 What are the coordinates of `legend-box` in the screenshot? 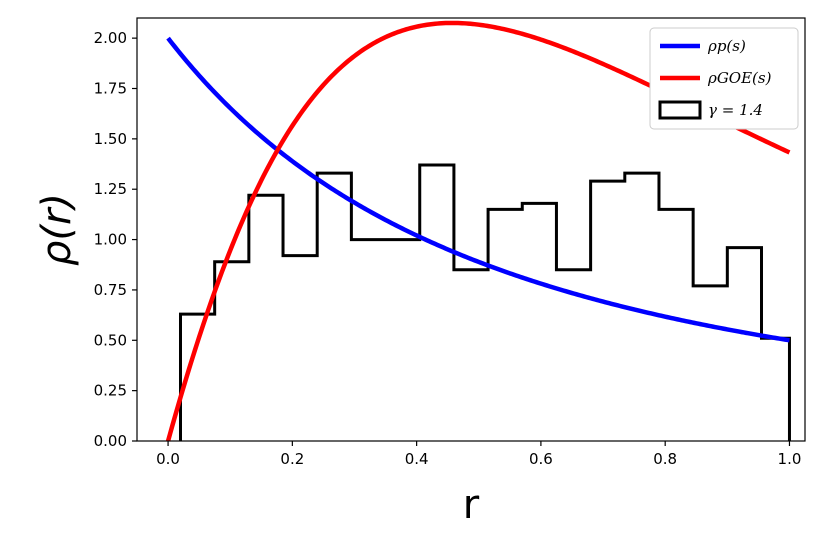 It's located at (724, 78).